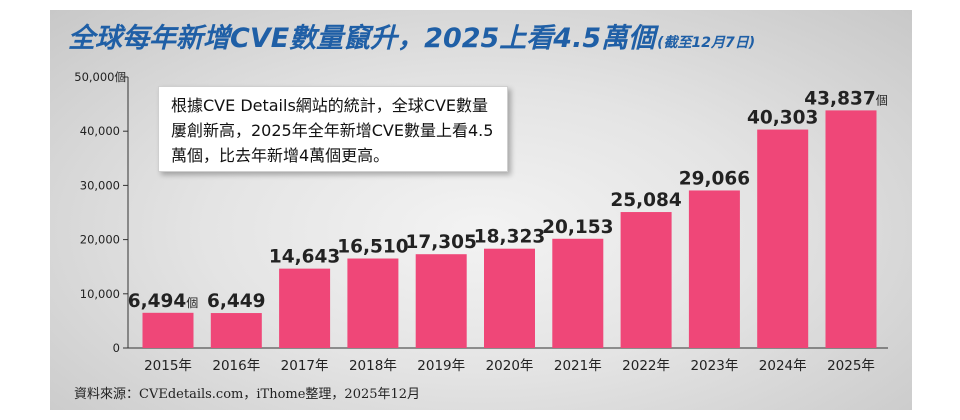 The image size is (960, 420). Describe the element at coordinates (100, 185) in the screenshot. I see `y-tick-label: 30,000` at that location.